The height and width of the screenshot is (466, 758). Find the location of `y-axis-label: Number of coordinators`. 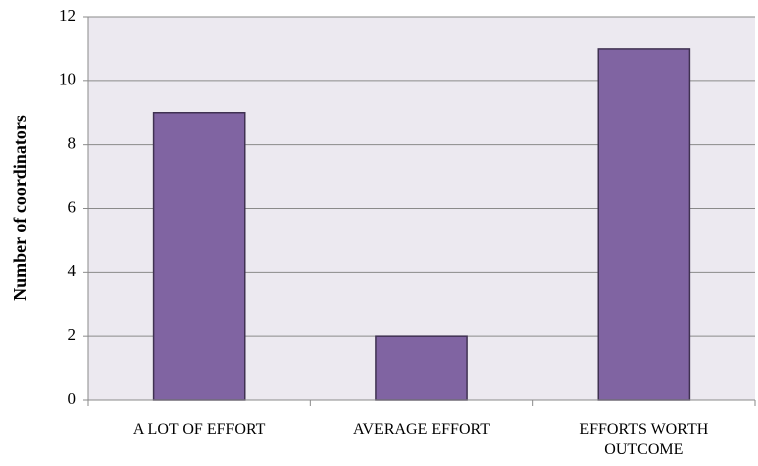

y-axis-label: Number of coordinators is located at coordinates (20, 208).